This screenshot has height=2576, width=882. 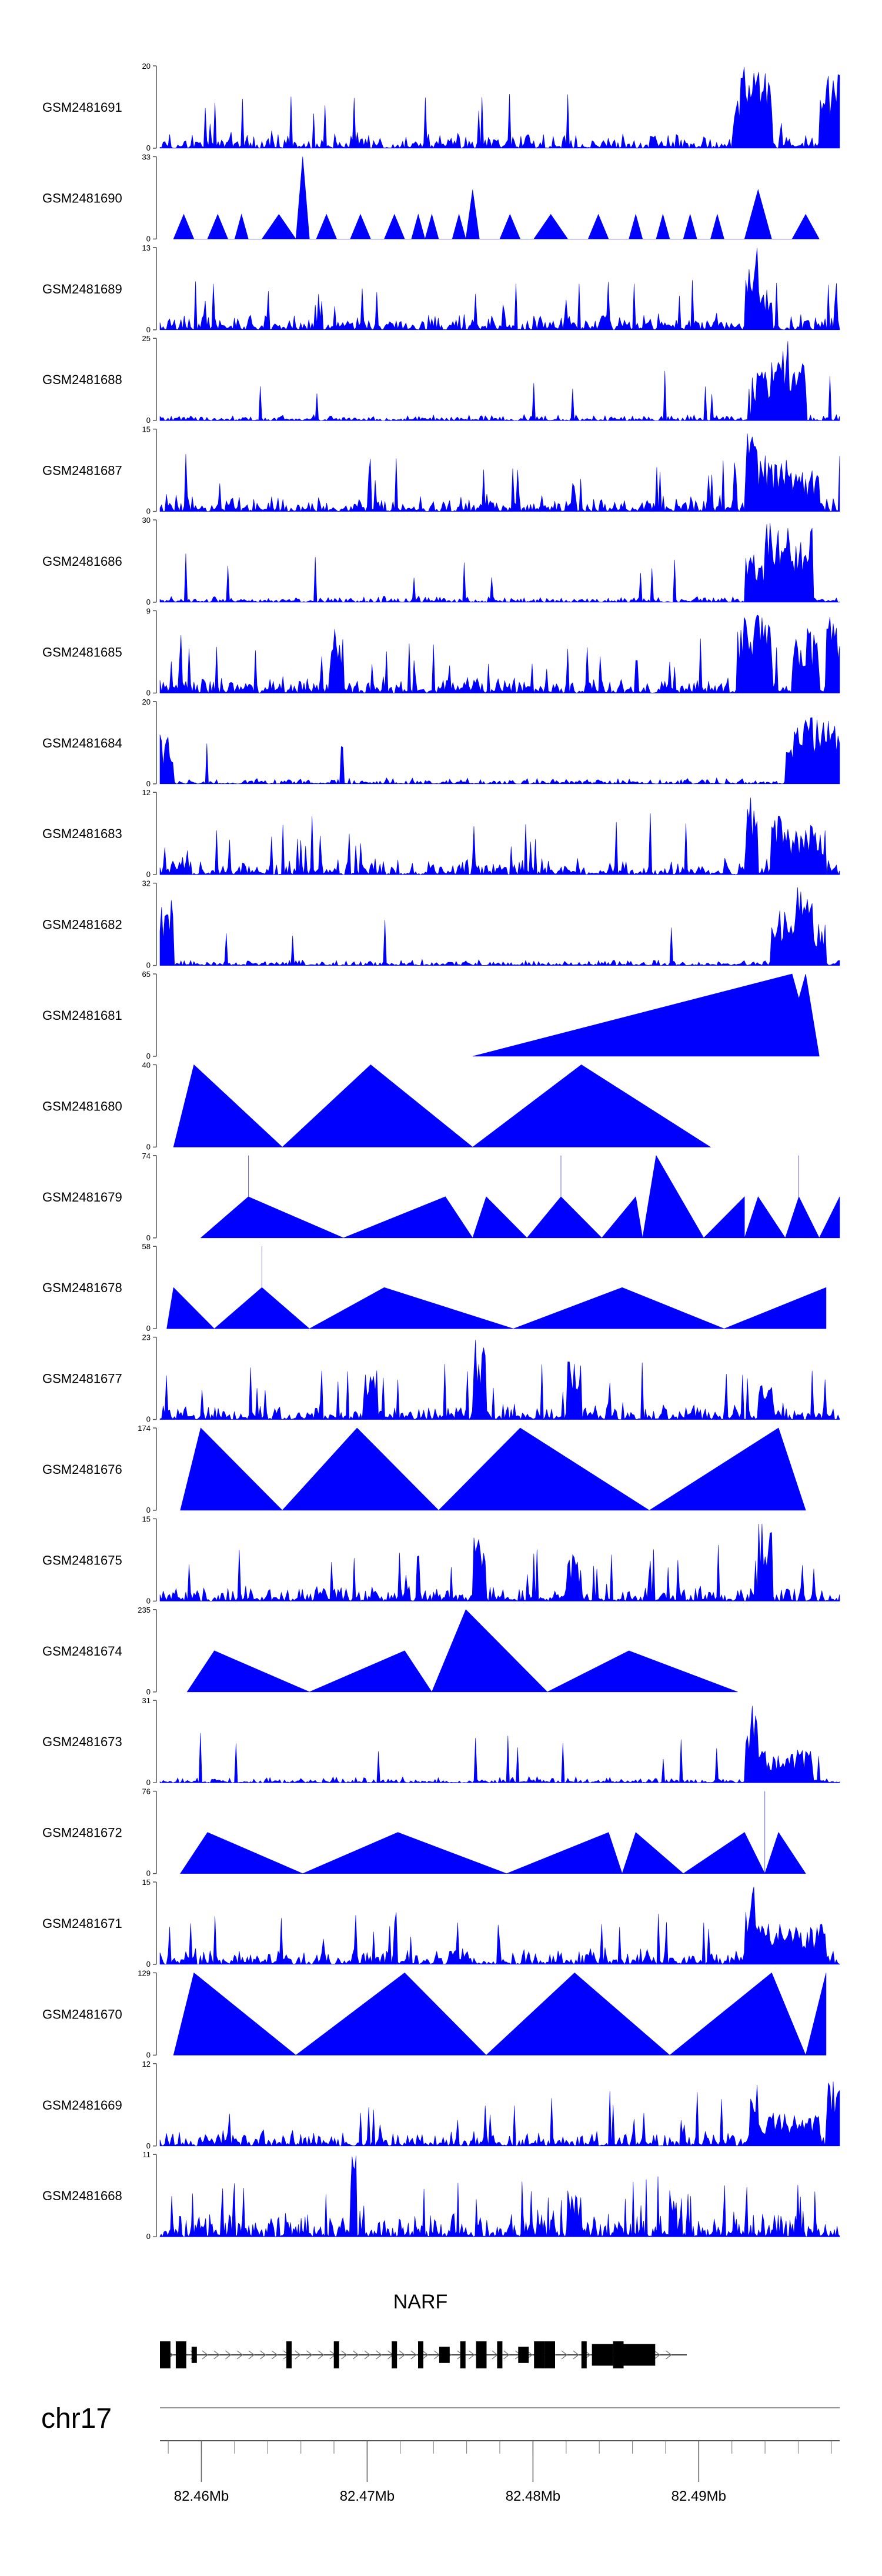 I want to click on track-label: GSM2481674, so click(x=82, y=1651).